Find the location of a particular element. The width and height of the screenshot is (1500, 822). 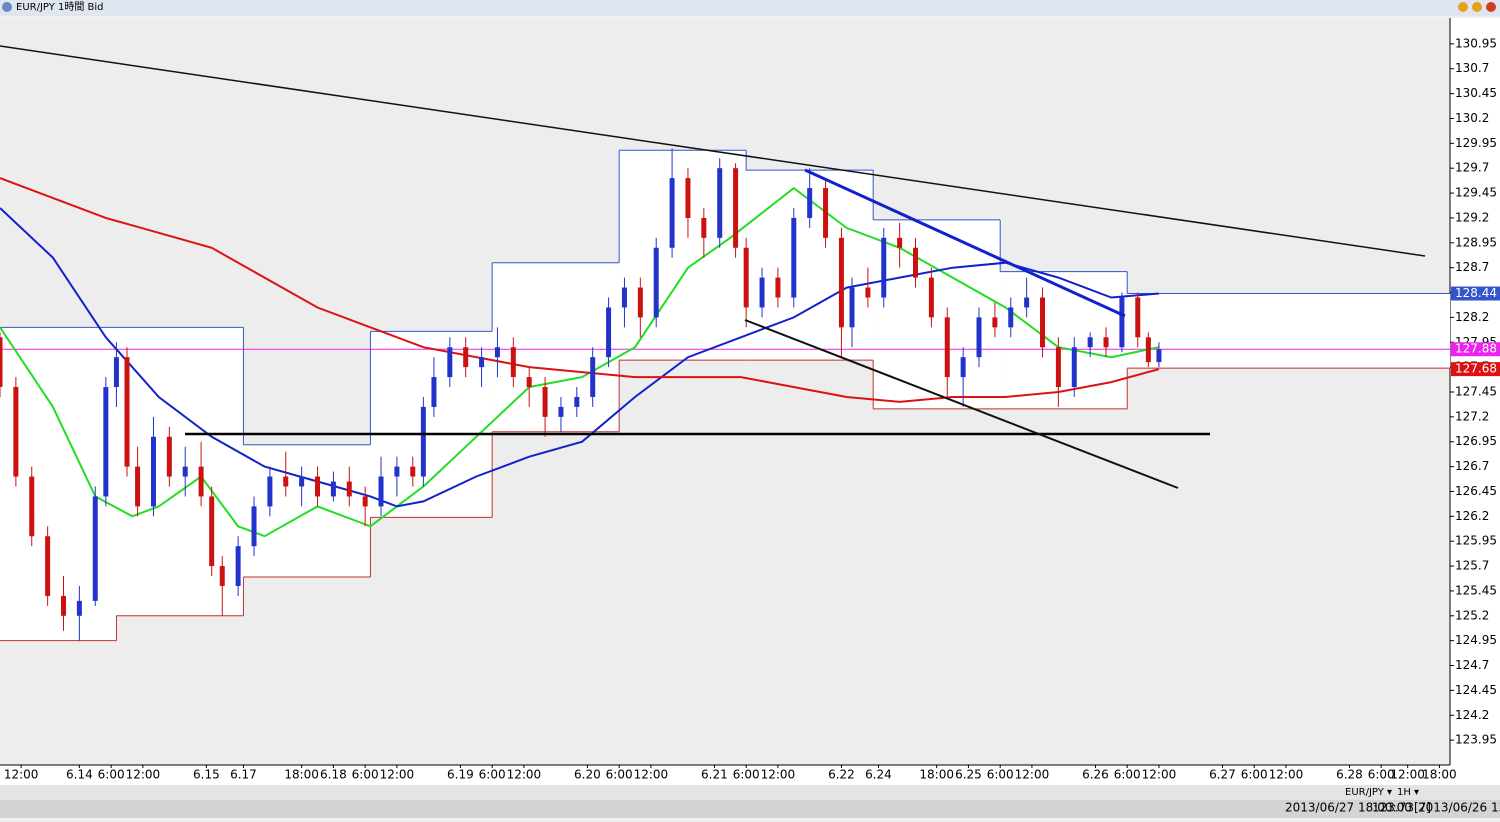

y-tick-label: 128.7 is located at coordinates (1472, 267).